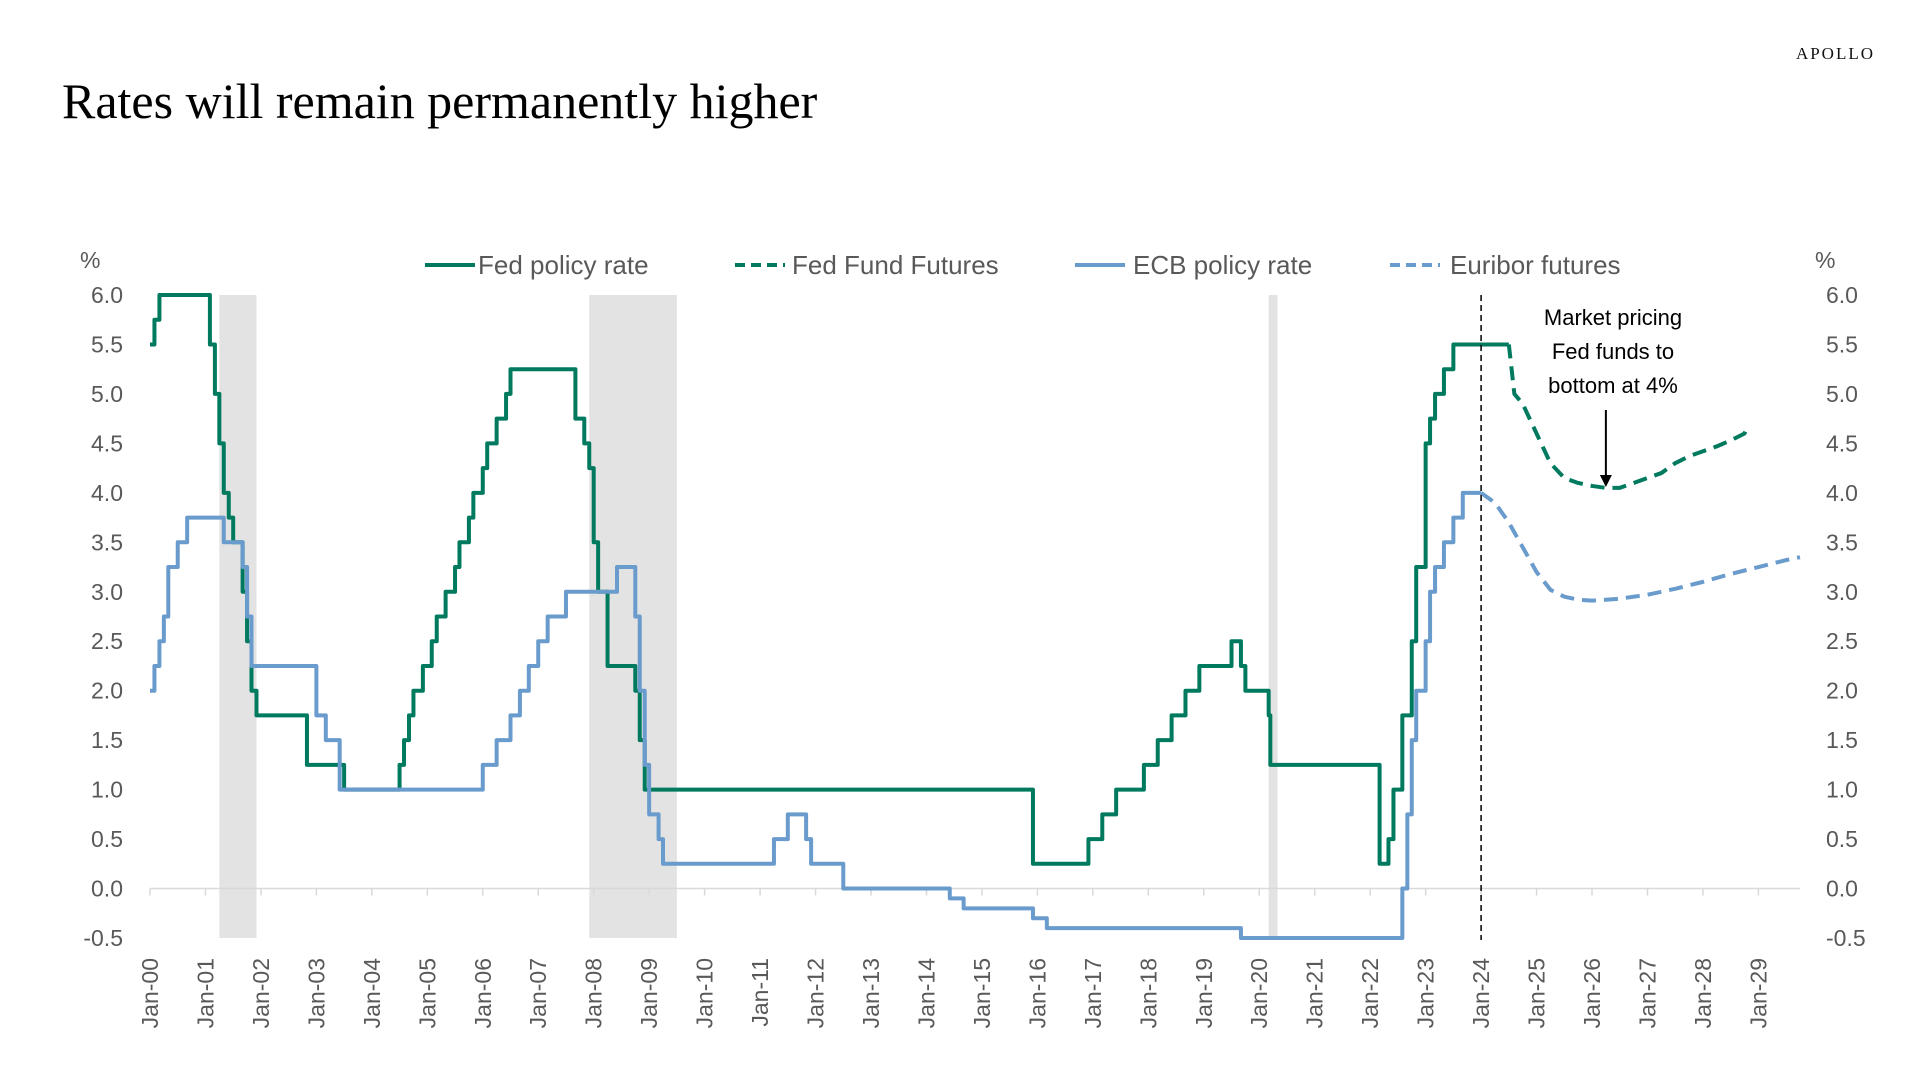  What do you see at coordinates (926, 993) in the screenshot?
I see `x-tick-label: Jan-14` at bounding box center [926, 993].